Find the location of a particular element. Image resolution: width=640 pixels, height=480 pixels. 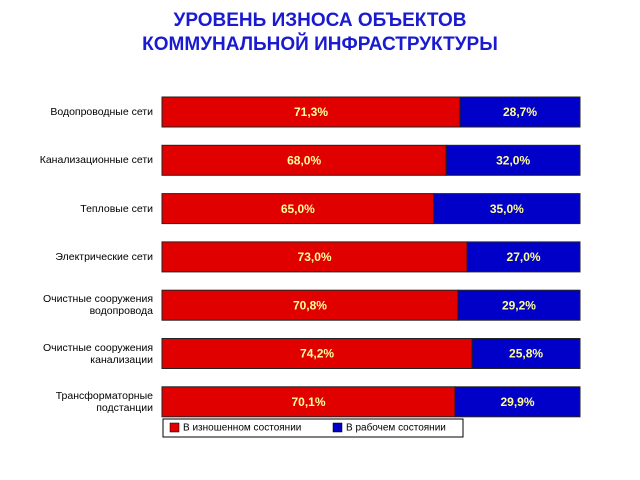

value-label: 29,2% is located at coordinates (519, 305).